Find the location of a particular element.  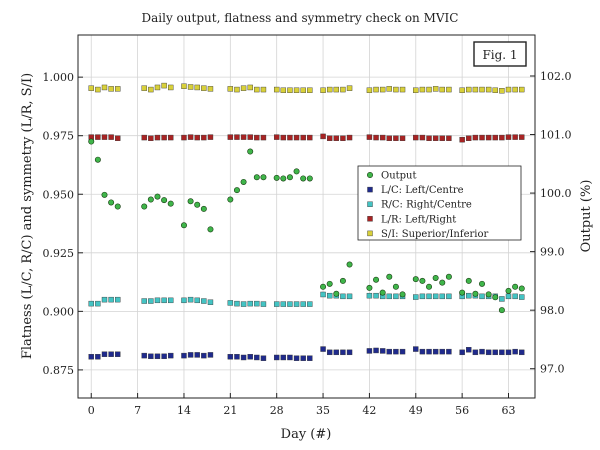

legend-label: S/I: Superior/Inferior is located at coordinates (434, 234).